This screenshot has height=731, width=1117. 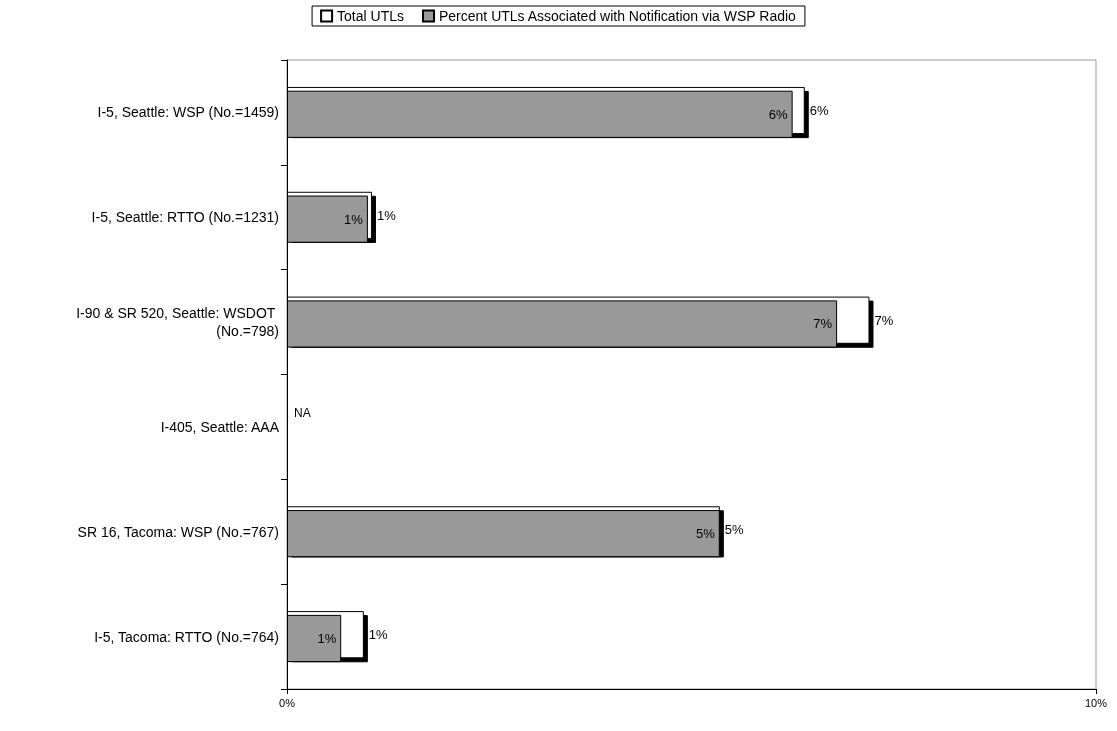 I want to click on x-tick-label: 0%, so click(x=287, y=702).